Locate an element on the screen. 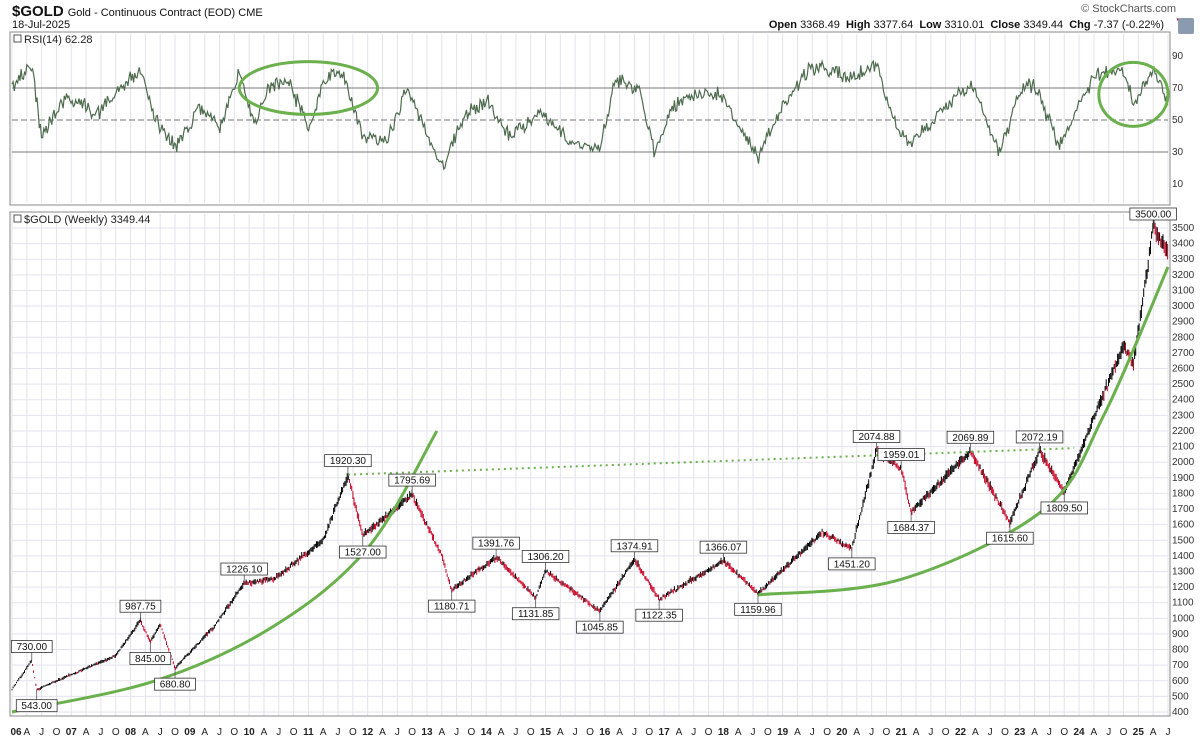 The image size is (1200, 747). chart-date: 18-Jul-2025 is located at coordinates (41, 25).